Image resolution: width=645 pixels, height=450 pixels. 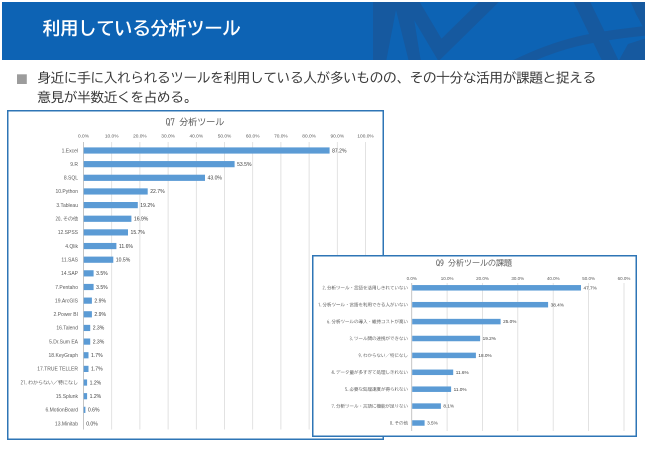 I want to click on svg-text: 1.Excel, so click(x=70, y=151).